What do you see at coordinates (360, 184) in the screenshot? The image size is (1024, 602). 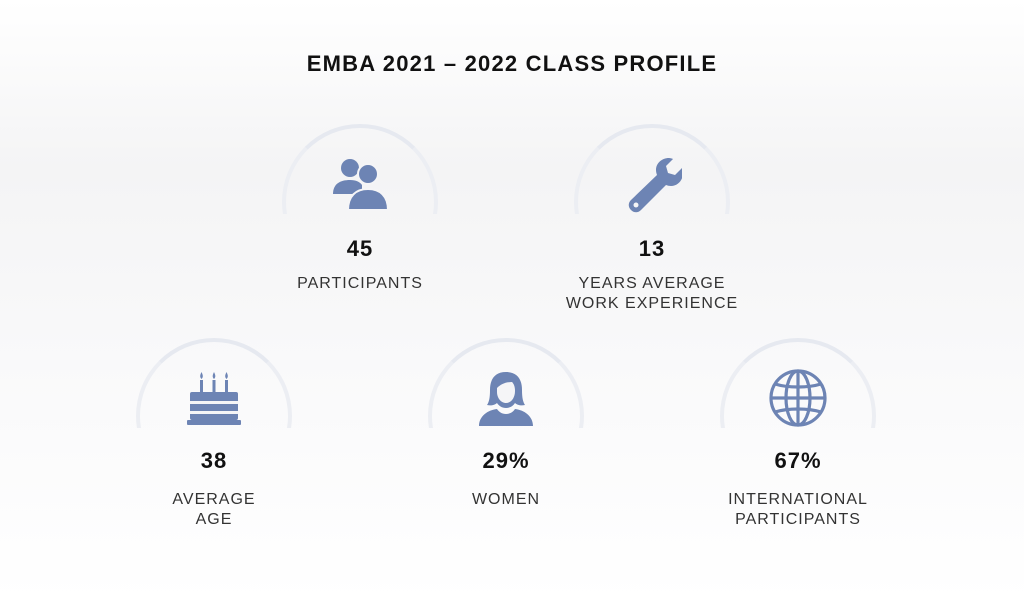 I see `users-icon` at bounding box center [360, 184].